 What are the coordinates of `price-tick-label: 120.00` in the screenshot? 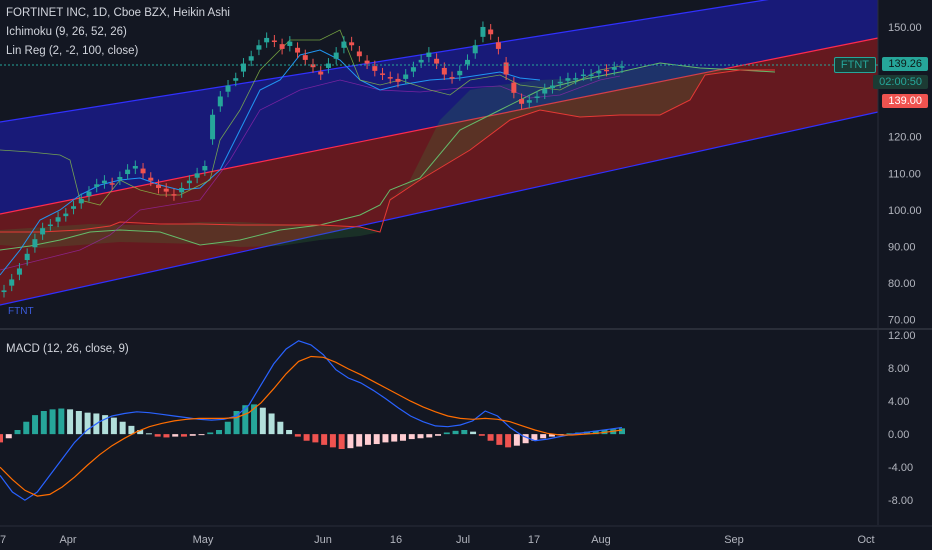 It's located at (905, 138).